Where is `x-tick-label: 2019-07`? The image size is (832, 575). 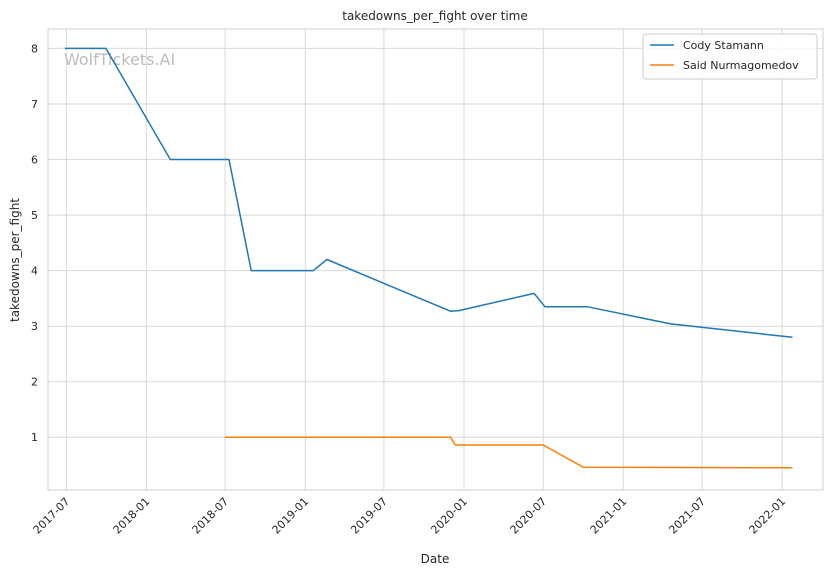
x-tick-label: 2019-07 is located at coordinates (369, 516).